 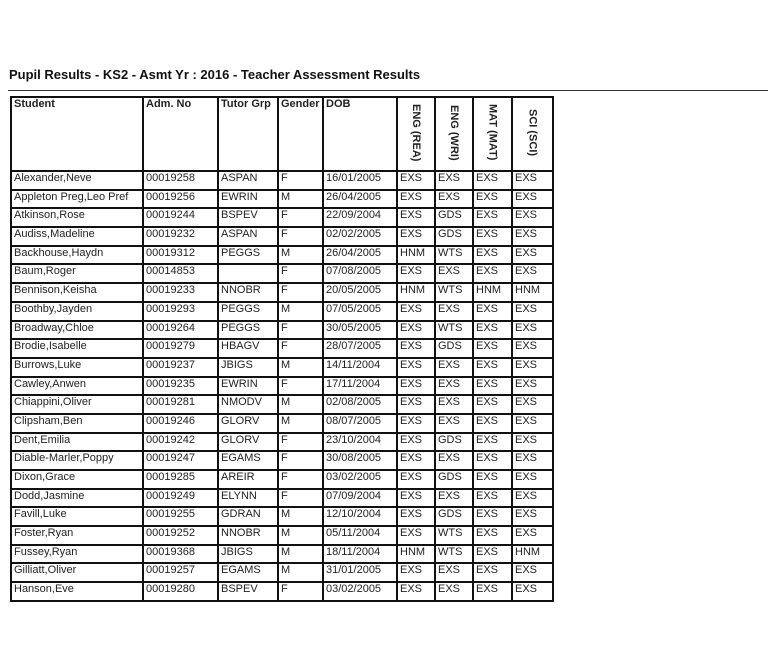 I want to click on header-tutor-grp: Tutor Grp, so click(x=248, y=134).